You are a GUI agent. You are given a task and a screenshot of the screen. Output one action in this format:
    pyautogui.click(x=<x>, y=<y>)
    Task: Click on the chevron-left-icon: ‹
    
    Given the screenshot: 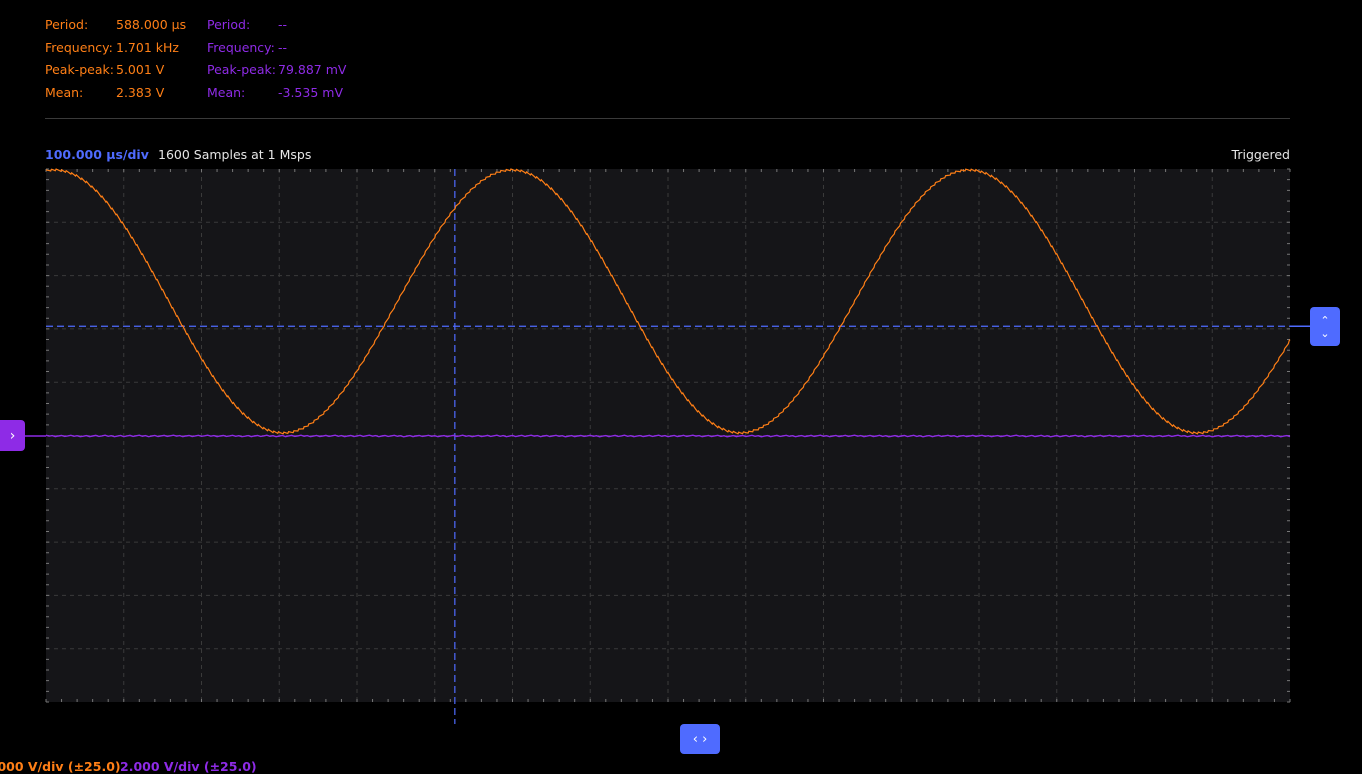 What is the action you would take?
    pyautogui.click(x=695, y=739)
    